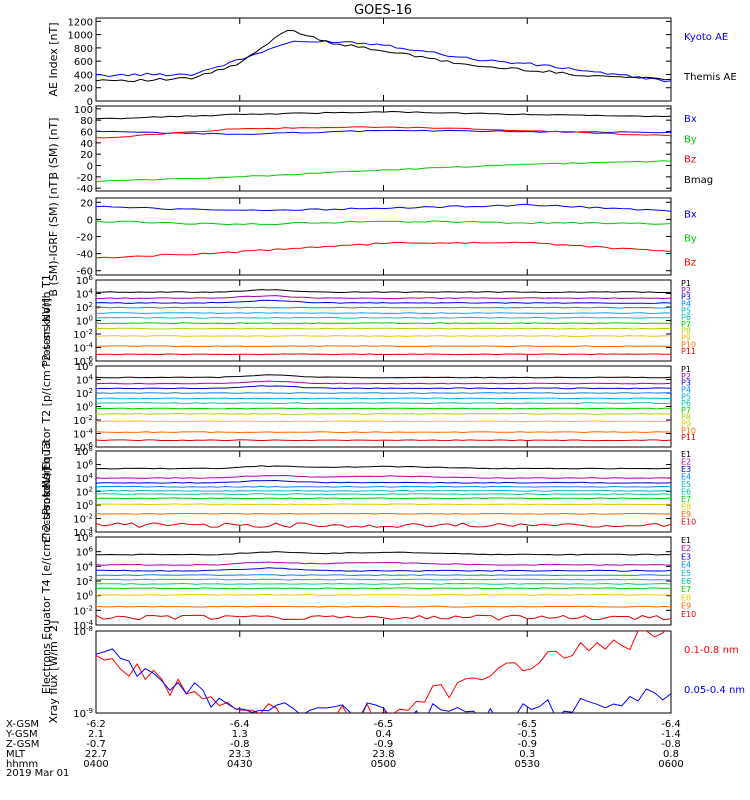 This screenshot has height=800, width=750. Describe the element at coordinates (383, 494) in the screenshot. I see `channel-line-e6` at that location.